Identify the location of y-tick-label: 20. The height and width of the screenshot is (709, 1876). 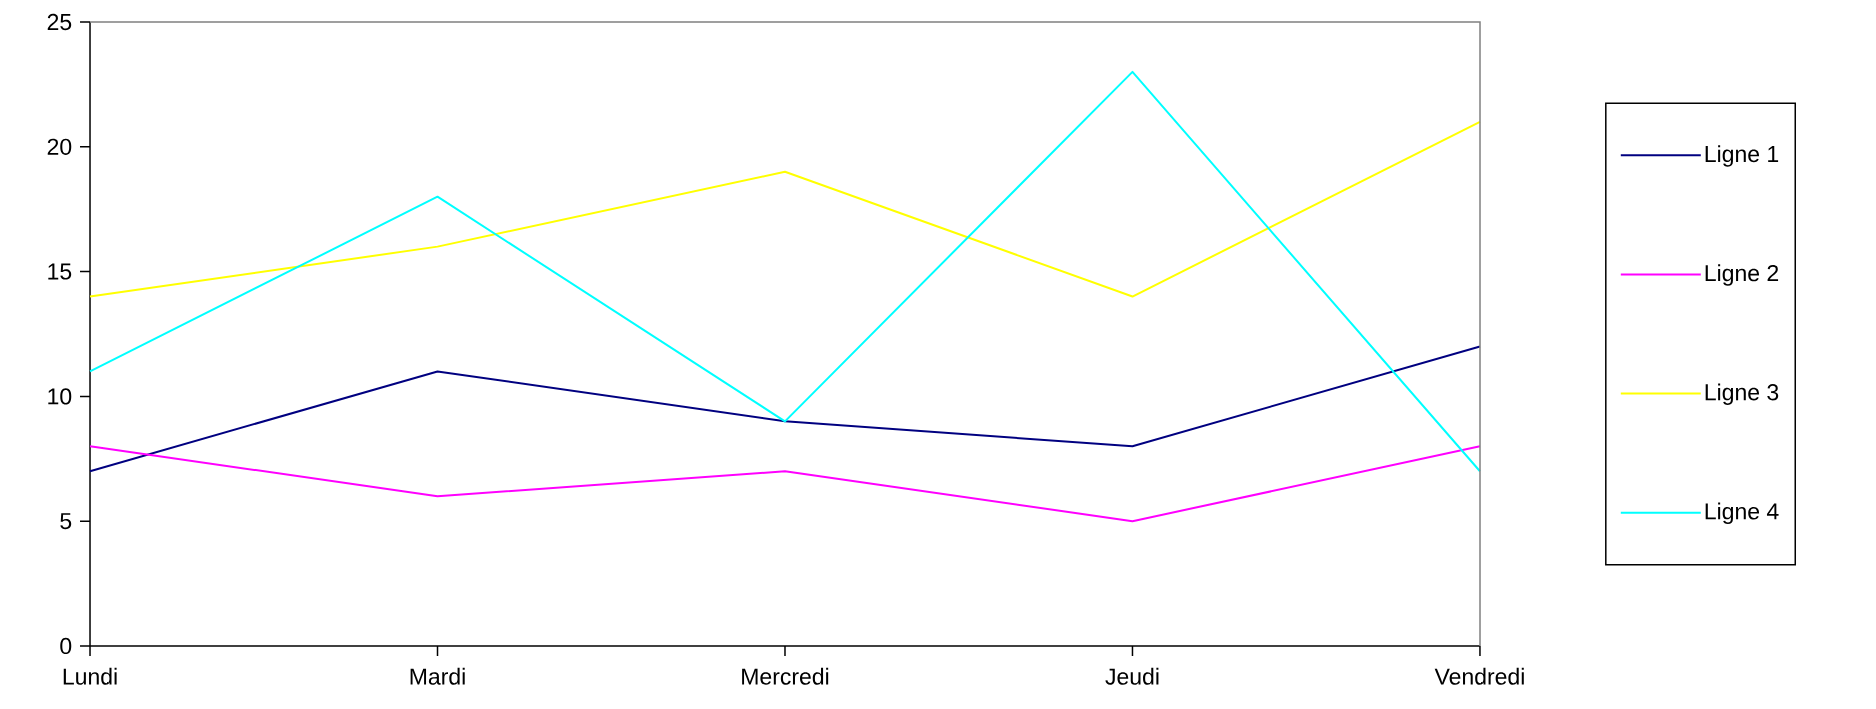
(59, 146).